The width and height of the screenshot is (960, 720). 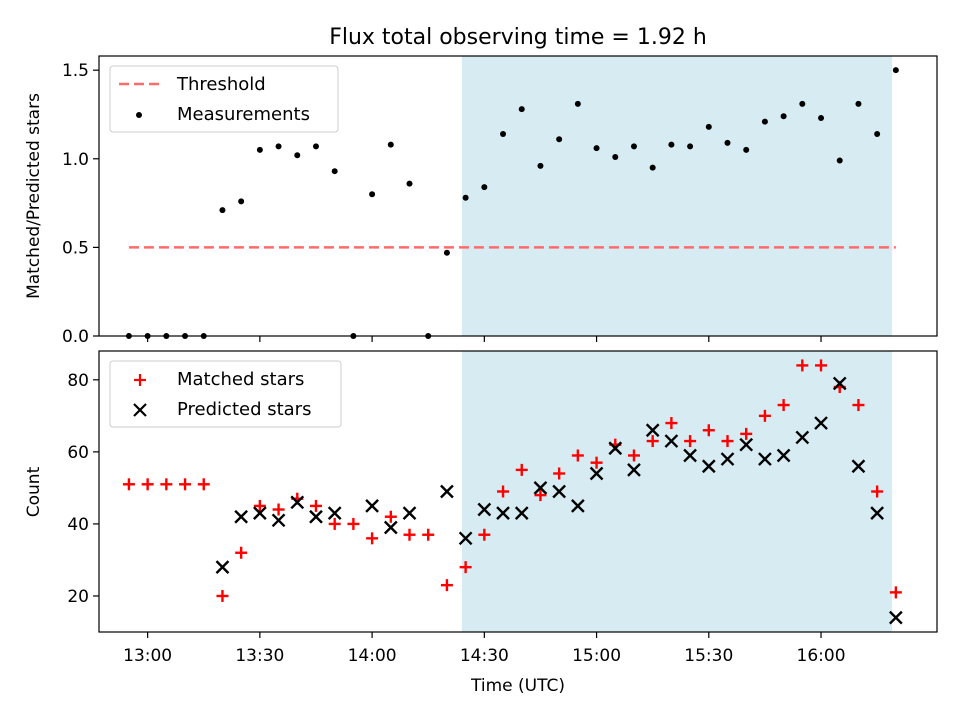 What do you see at coordinates (75, 248) in the screenshot?
I see `y-tick-label: 0.5` at bounding box center [75, 248].